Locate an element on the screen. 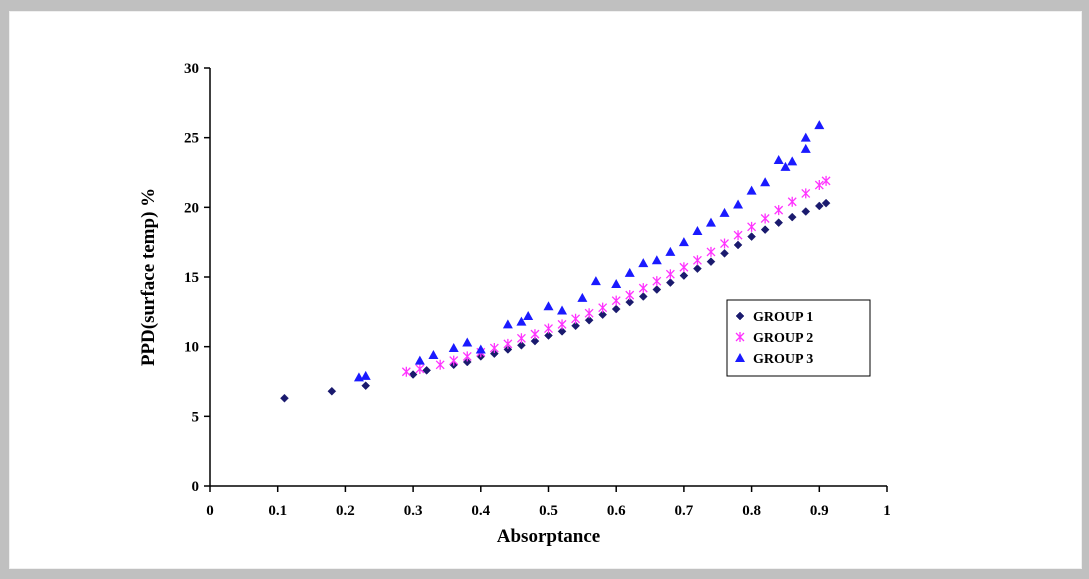 This screenshot has height=579, width=1089. x-axis-title: Absorptance is located at coordinates (548, 536).